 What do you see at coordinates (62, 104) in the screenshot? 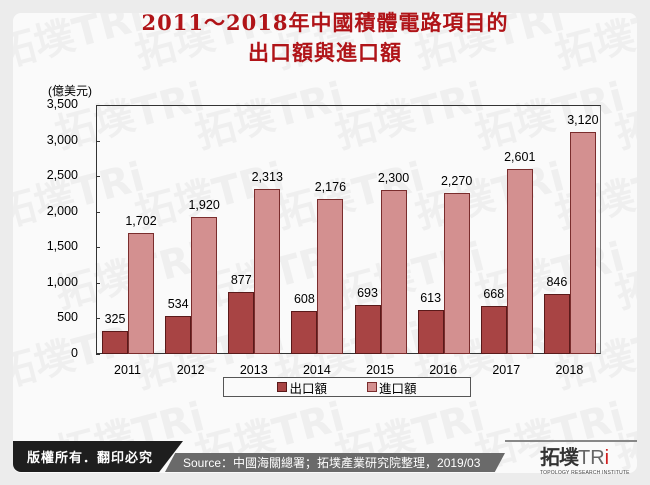
I see `y-tick-label: 3,500` at bounding box center [62, 104].